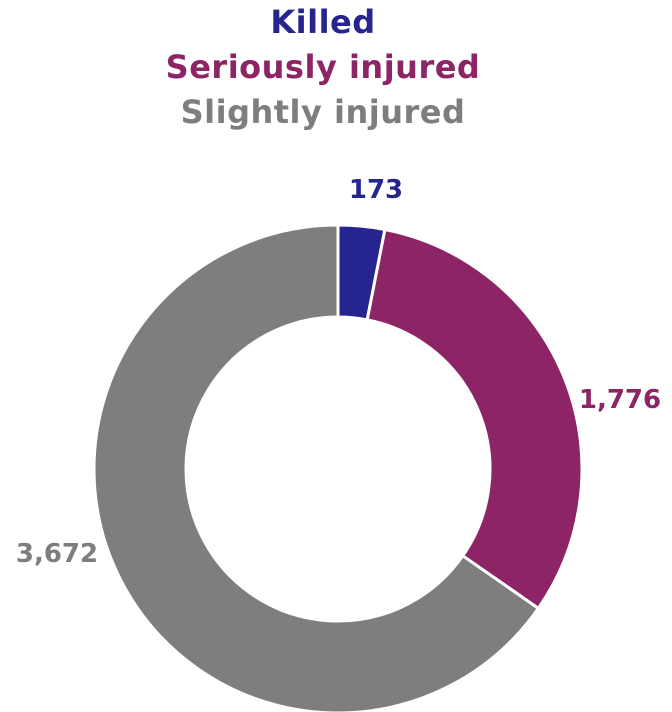 The image size is (672, 712). Describe the element at coordinates (323, 112) in the screenshot. I see `legend-entry-slightly-injured: Slightly injured` at that location.